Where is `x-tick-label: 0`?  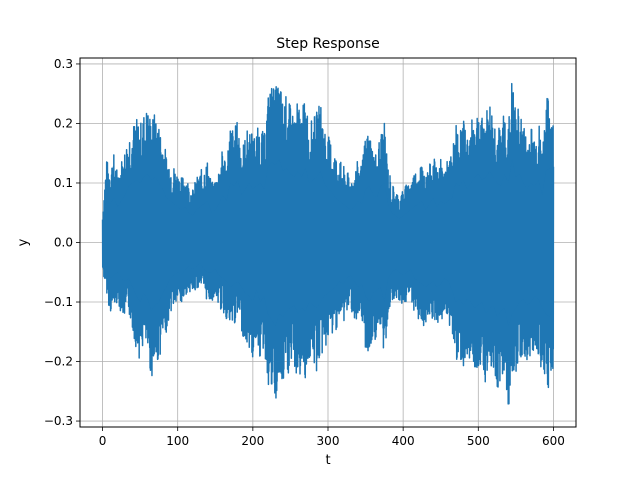 x-tick-label: 0 is located at coordinates (103, 441).